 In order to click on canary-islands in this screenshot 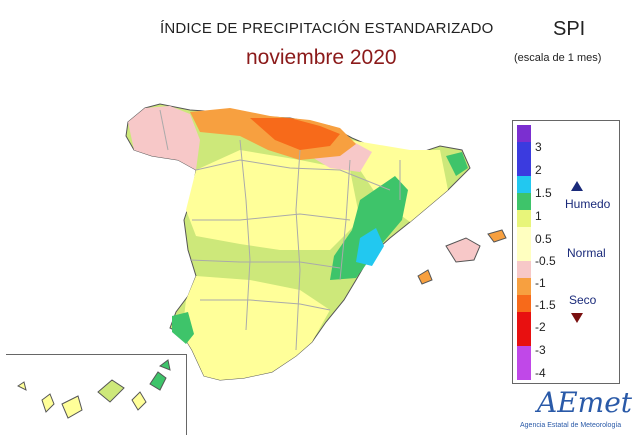, I will do `click(94, 389)`.